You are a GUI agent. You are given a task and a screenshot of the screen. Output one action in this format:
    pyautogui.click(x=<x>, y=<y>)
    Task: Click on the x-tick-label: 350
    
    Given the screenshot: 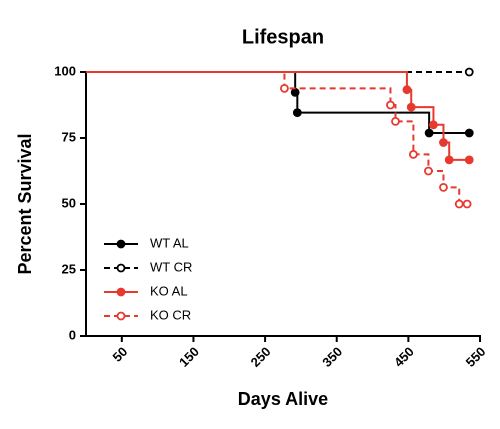 What is the action you would take?
    pyautogui.click(x=332, y=357)
    